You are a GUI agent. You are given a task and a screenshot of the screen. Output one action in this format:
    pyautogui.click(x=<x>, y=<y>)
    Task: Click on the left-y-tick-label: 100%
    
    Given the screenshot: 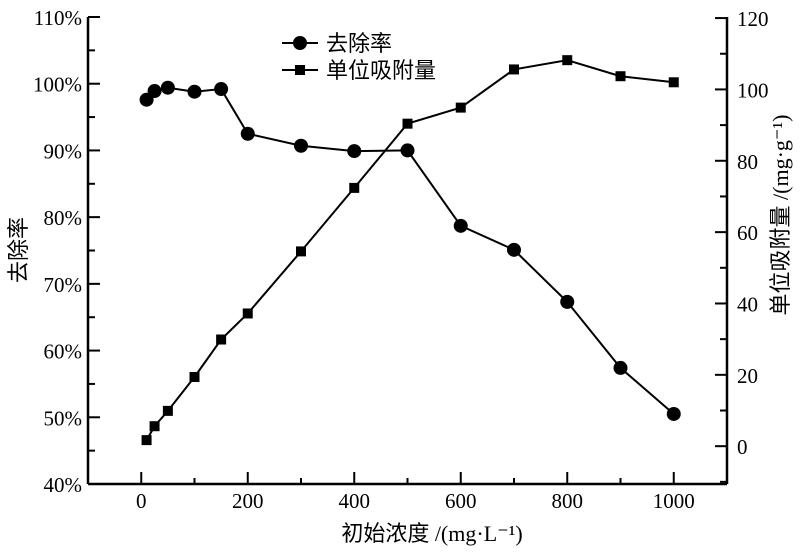 What is the action you would take?
    pyautogui.click(x=57, y=85)
    